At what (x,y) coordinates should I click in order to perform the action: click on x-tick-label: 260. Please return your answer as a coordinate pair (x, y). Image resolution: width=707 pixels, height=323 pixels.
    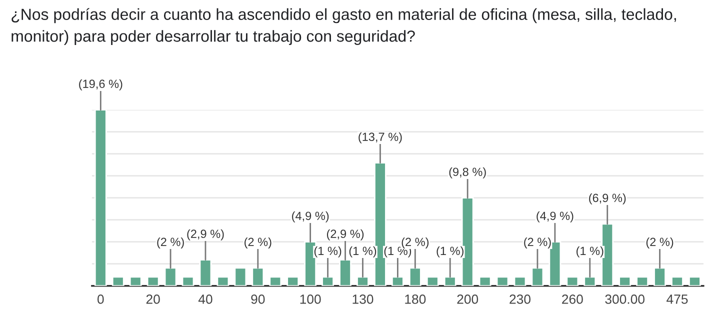
    Looking at the image, I should click on (572, 299).